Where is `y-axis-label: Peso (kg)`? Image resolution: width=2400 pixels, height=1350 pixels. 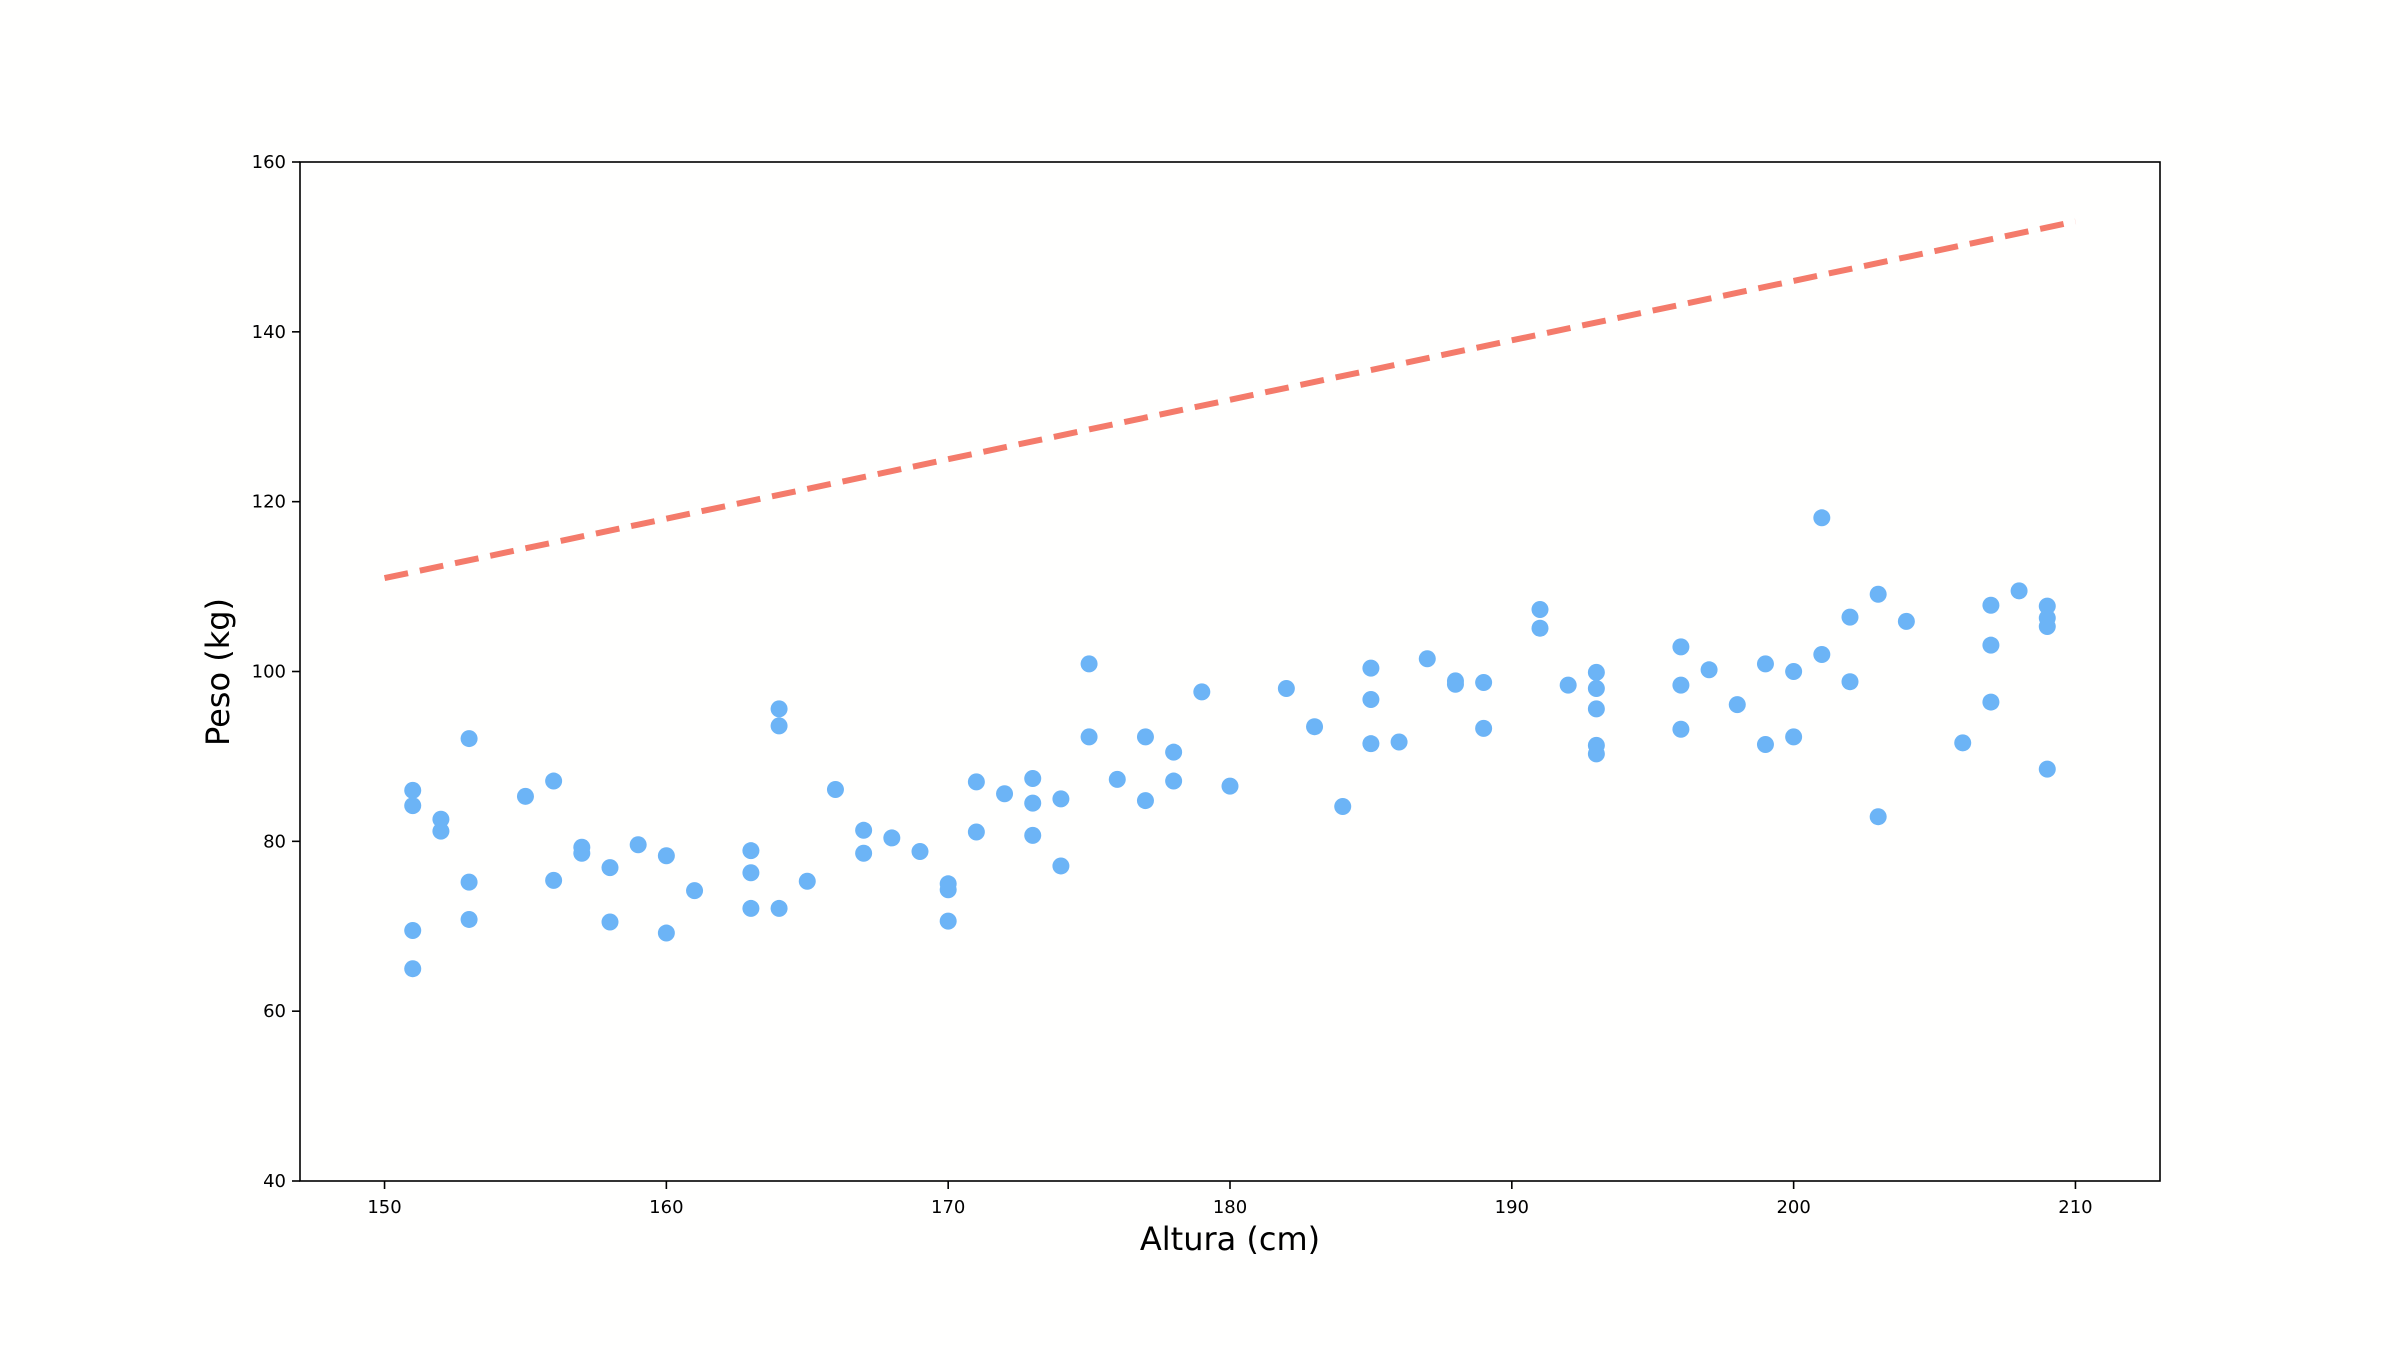 y-axis-label: Peso (kg) is located at coordinates (218, 672).